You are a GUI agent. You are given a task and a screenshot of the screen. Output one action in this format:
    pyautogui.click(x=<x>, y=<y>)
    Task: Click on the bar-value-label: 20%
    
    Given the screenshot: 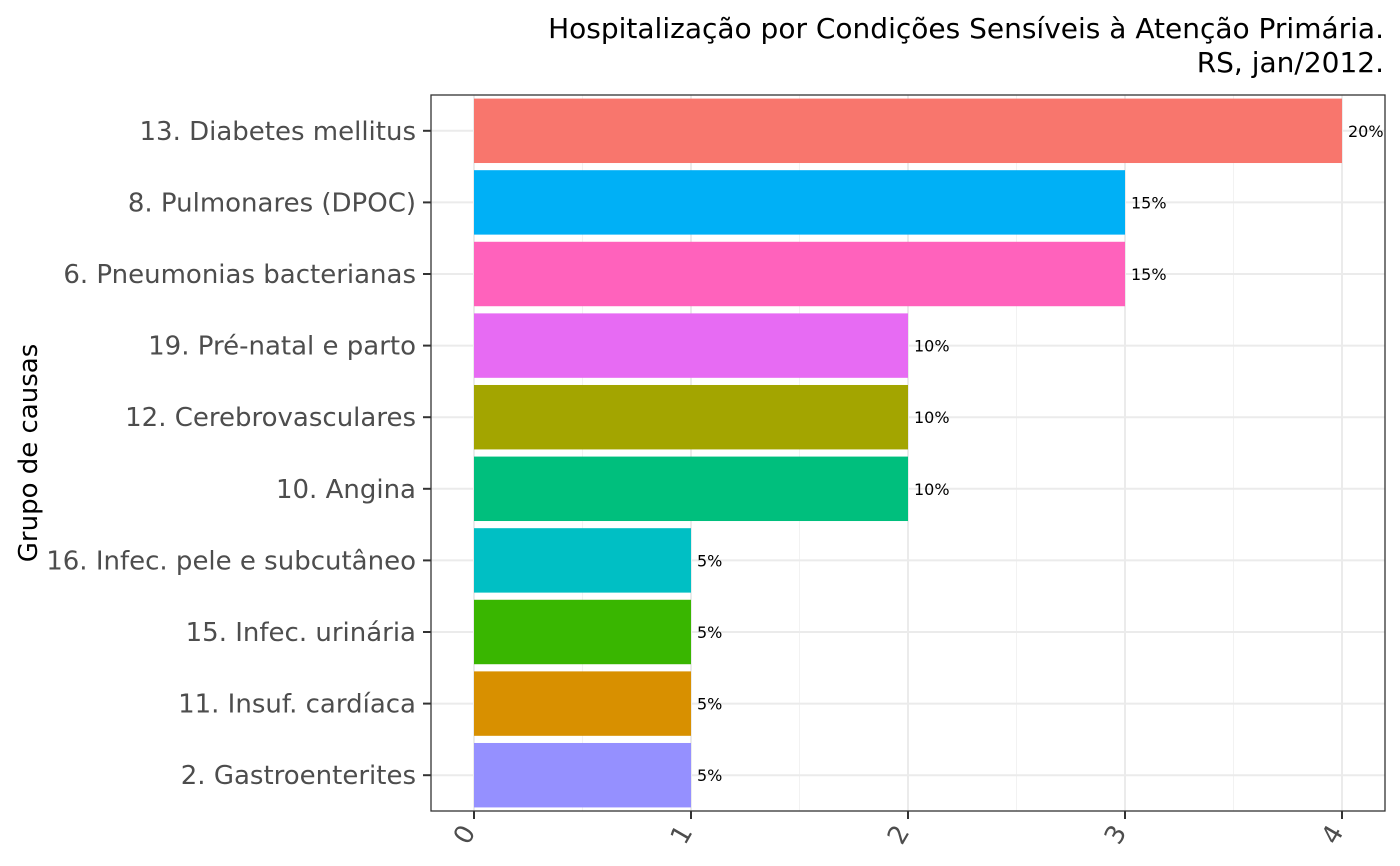 What is the action you would take?
    pyautogui.click(x=1366, y=131)
    